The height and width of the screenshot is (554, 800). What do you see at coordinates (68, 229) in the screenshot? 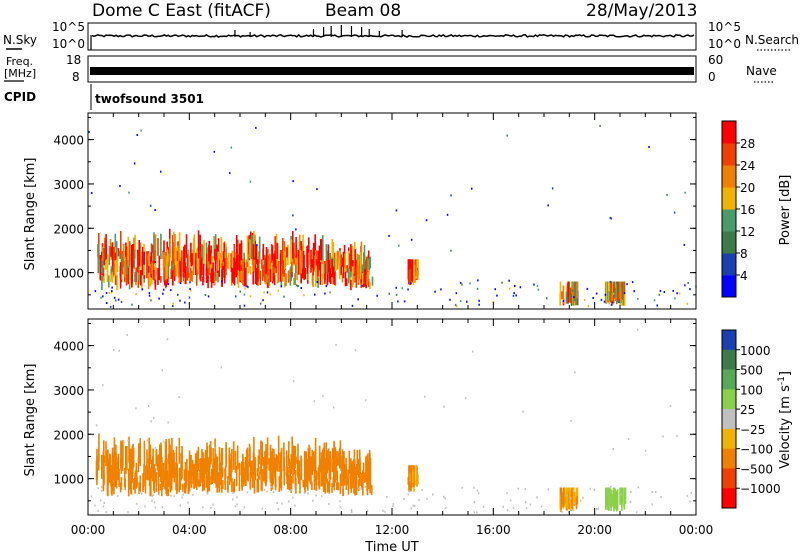
I see `y-tick-label: 2000` at bounding box center [68, 229].